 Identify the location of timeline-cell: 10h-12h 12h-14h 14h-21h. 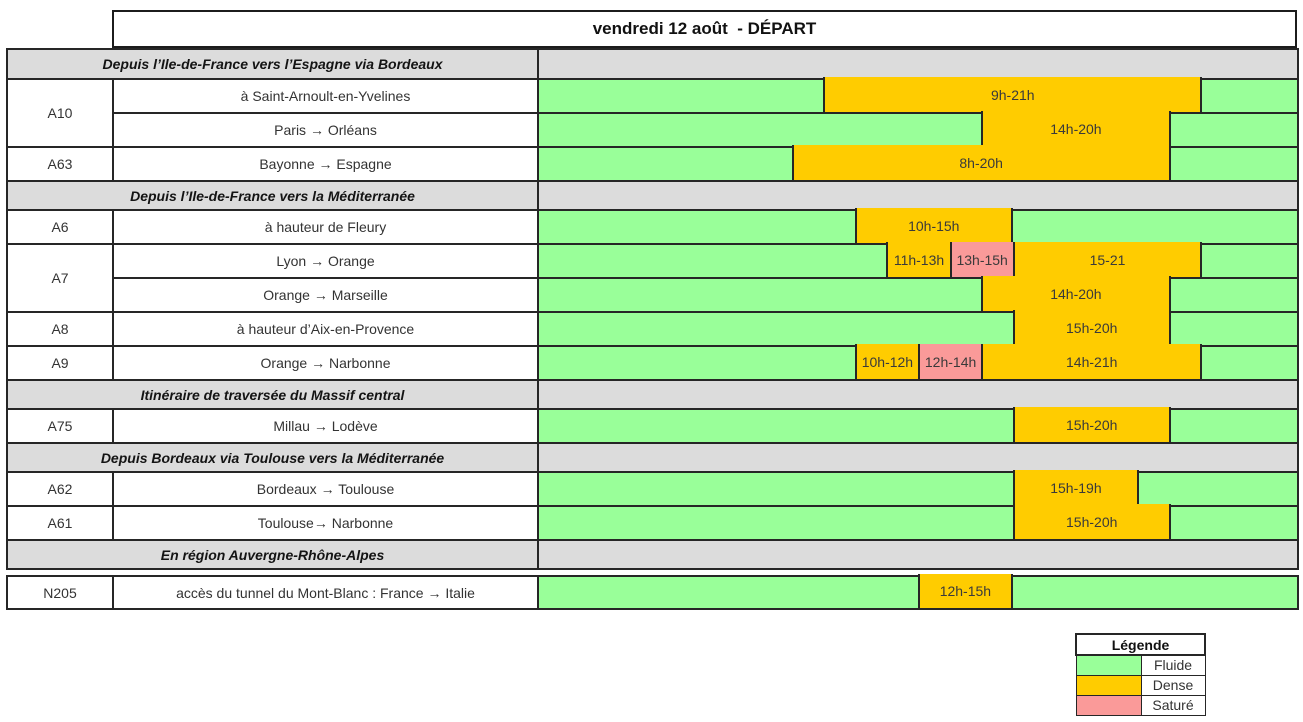
(918, 362).